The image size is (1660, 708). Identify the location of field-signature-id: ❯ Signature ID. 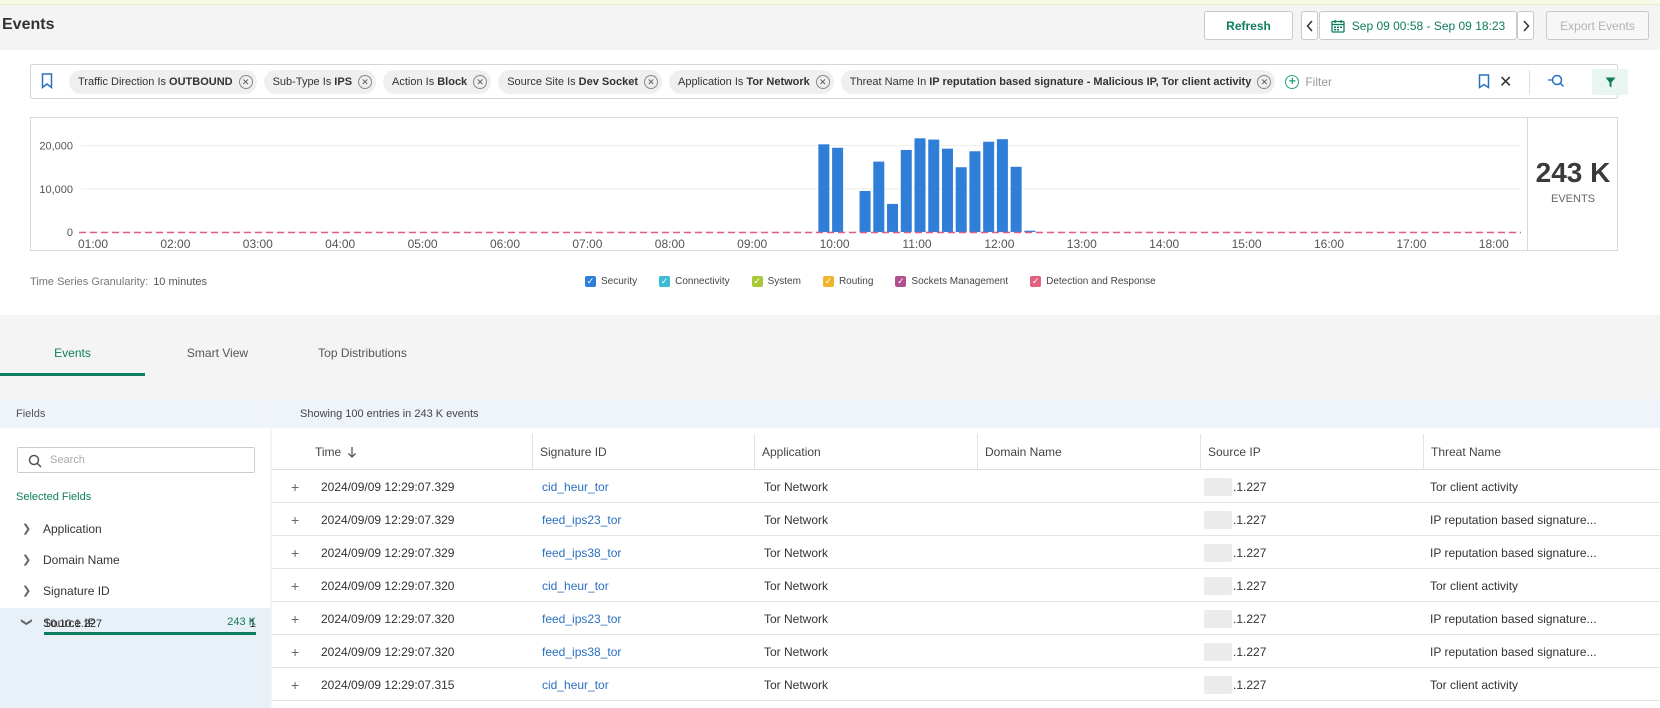
(135, 590).